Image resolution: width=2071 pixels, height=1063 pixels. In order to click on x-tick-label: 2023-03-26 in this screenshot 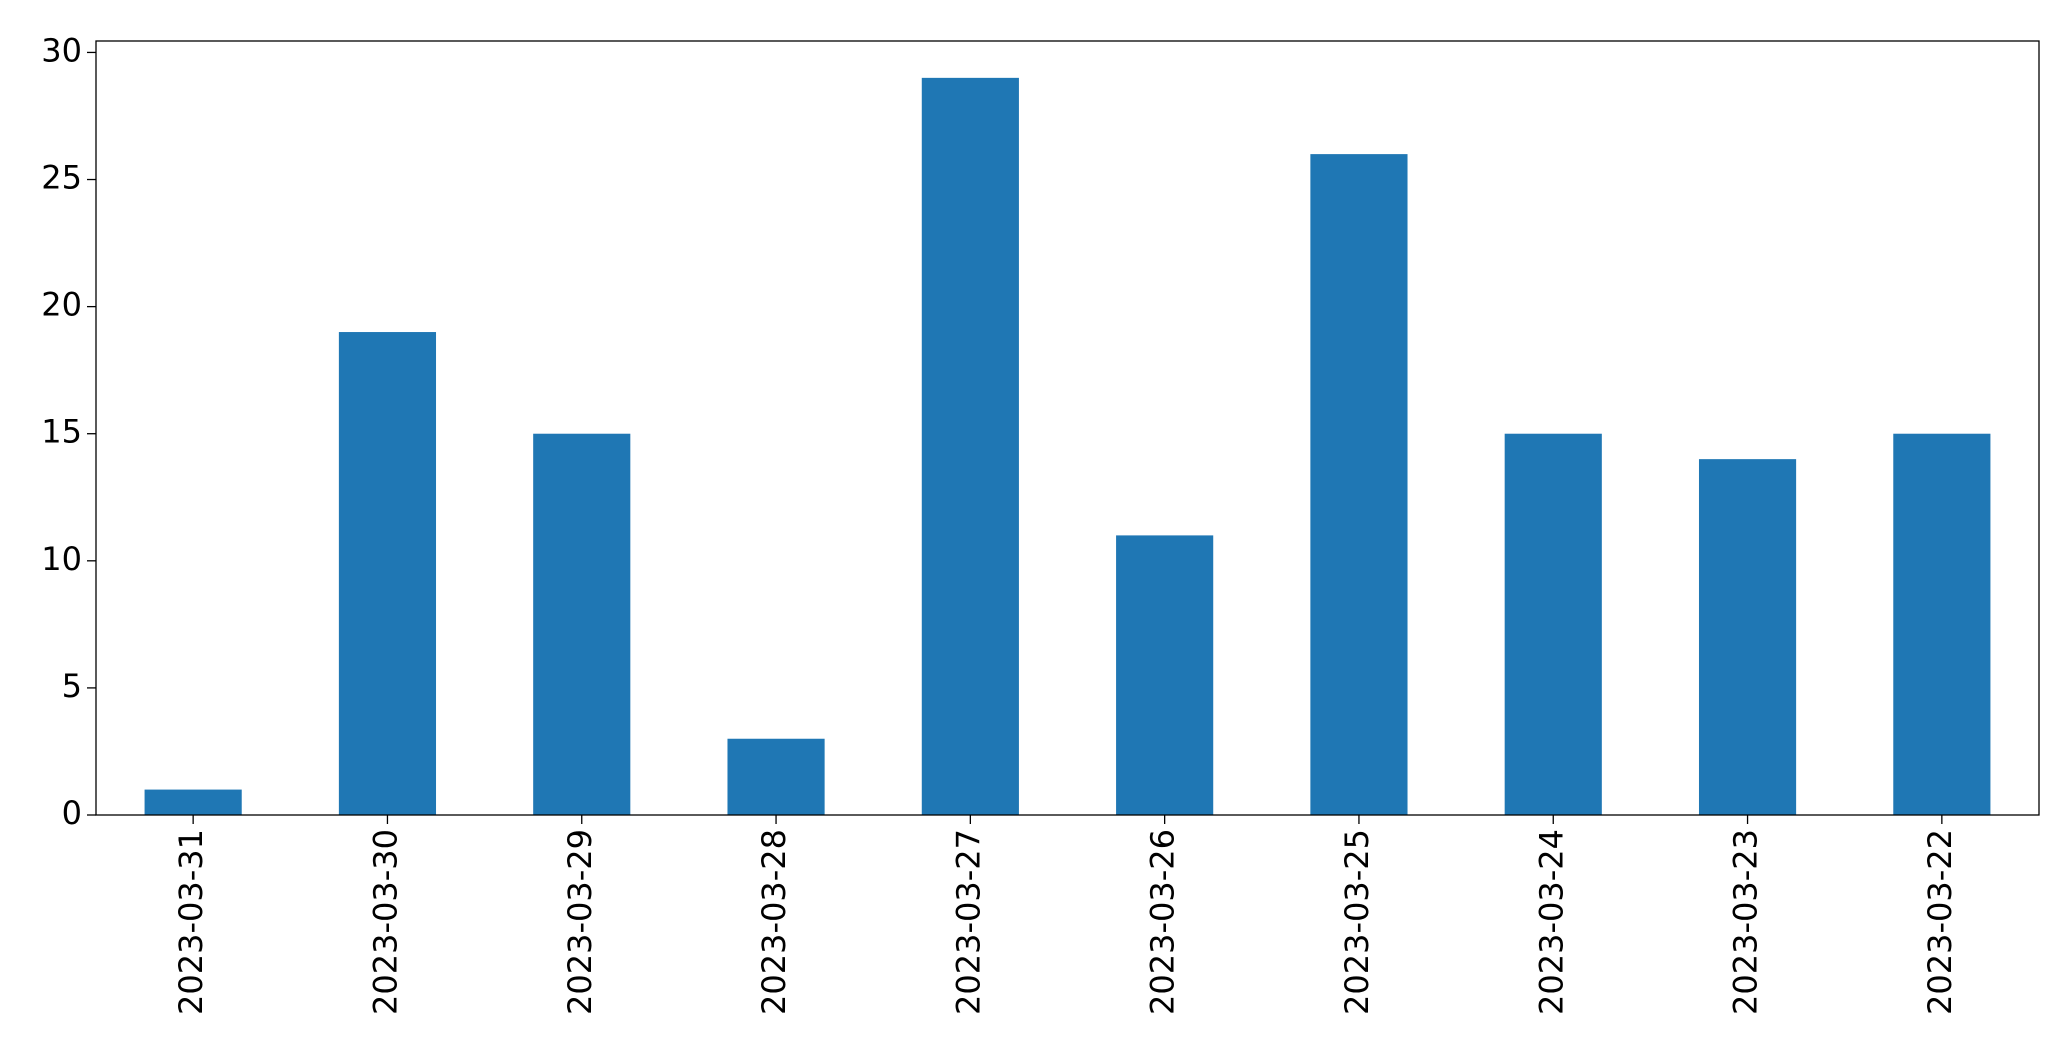, I will do `click(1163, 922)`.